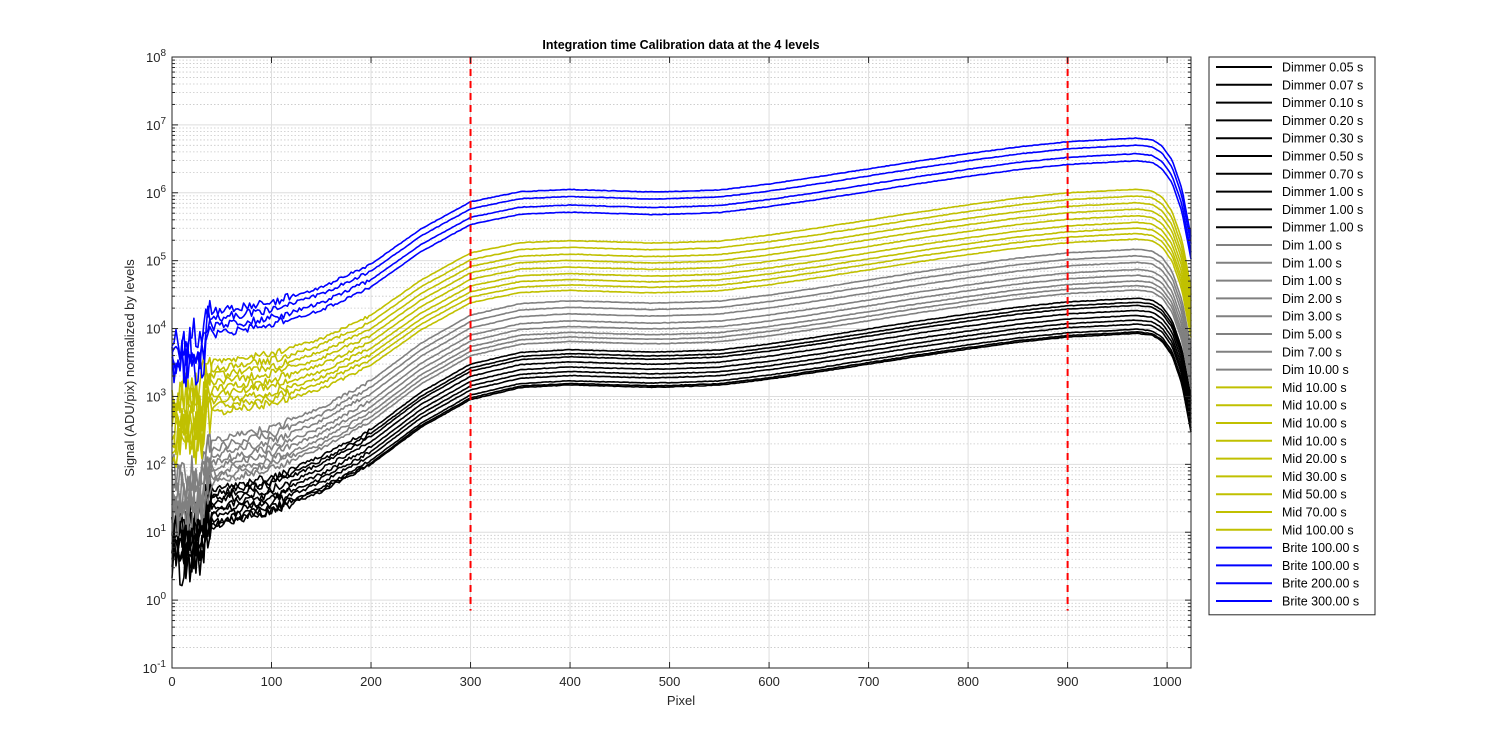  Describe the element at coordinates (156, 56) in the screenshot. I see `y-tick-label: 10⁸` at that location.